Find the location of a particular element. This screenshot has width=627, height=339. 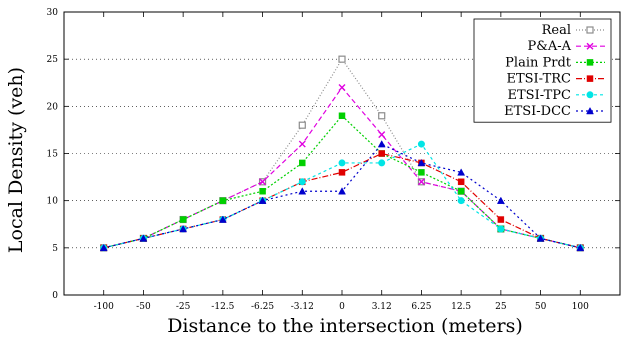

y-tick-label: 5 is located at coordinates (55, 249).